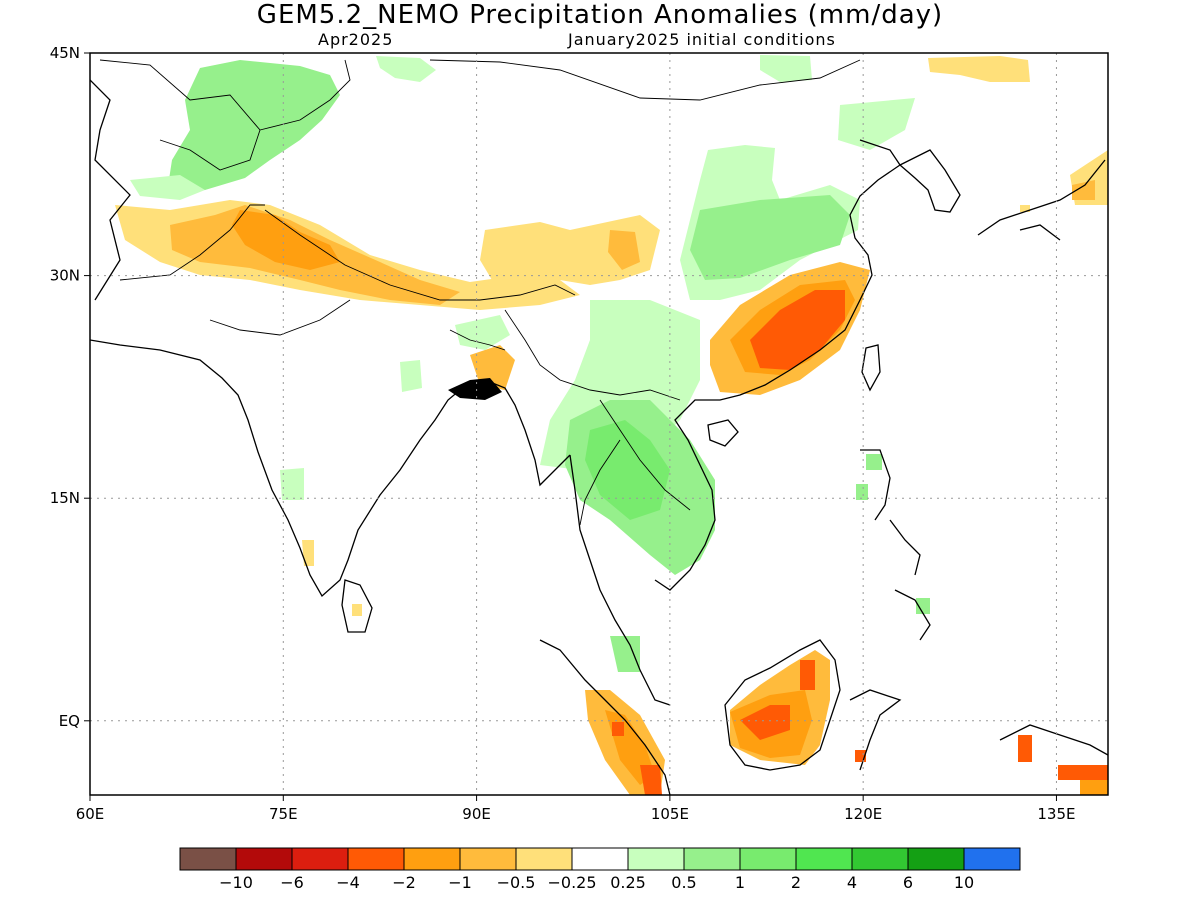  What do you see at coordinates (1041, 200) in the screenshot?
I see `japan-coastline` at bounding box center [1041, 200].